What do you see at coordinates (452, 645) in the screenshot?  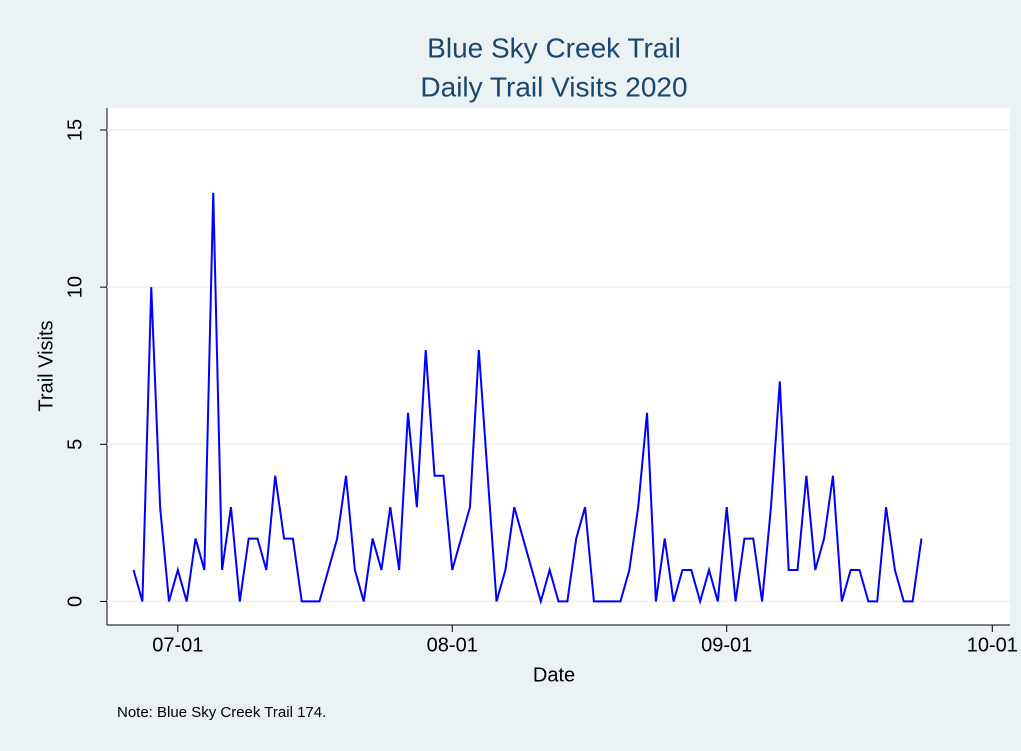 I see `x-tick-label: 08-01` at bounding box center [452, 645].